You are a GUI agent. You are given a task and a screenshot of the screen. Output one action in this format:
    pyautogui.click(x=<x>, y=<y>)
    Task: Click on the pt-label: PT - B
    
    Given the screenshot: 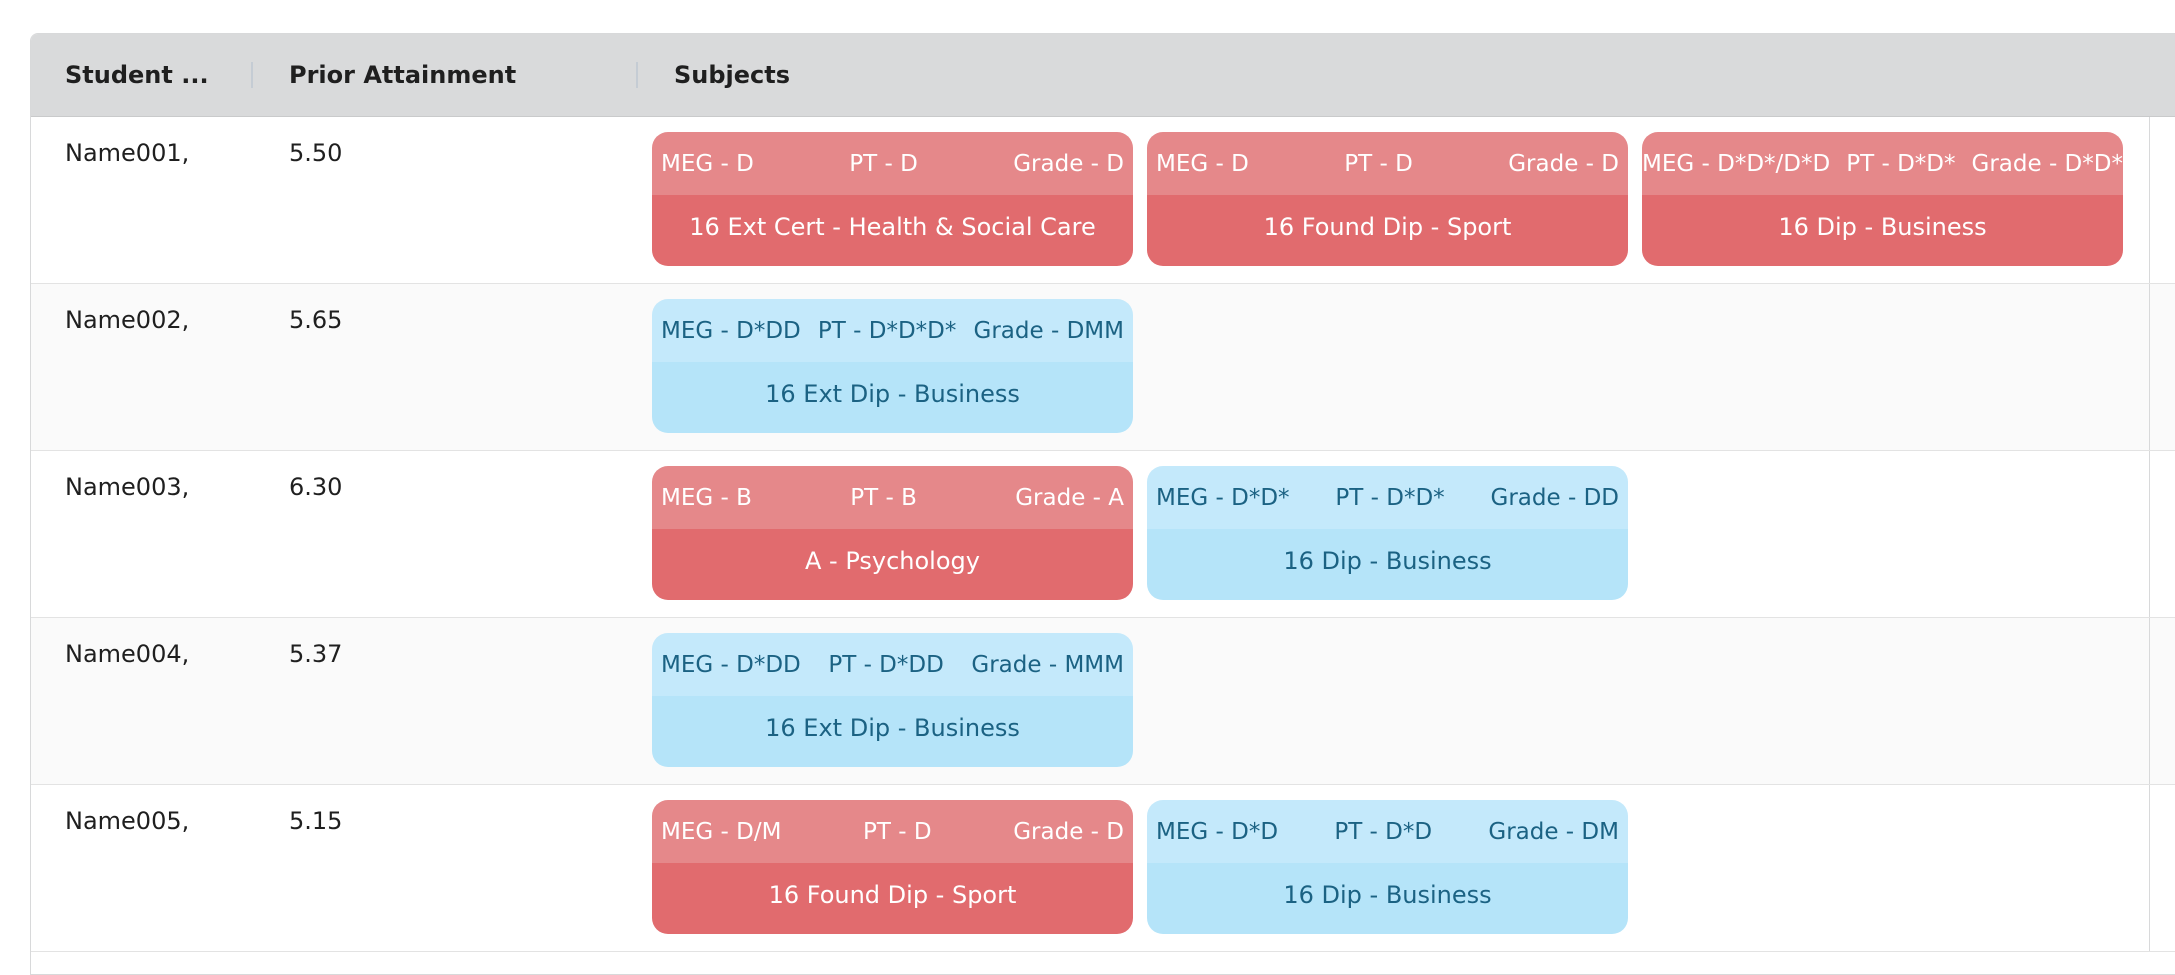 What is the action you would take?
    pyautogui.click(x=883, y=497)
    